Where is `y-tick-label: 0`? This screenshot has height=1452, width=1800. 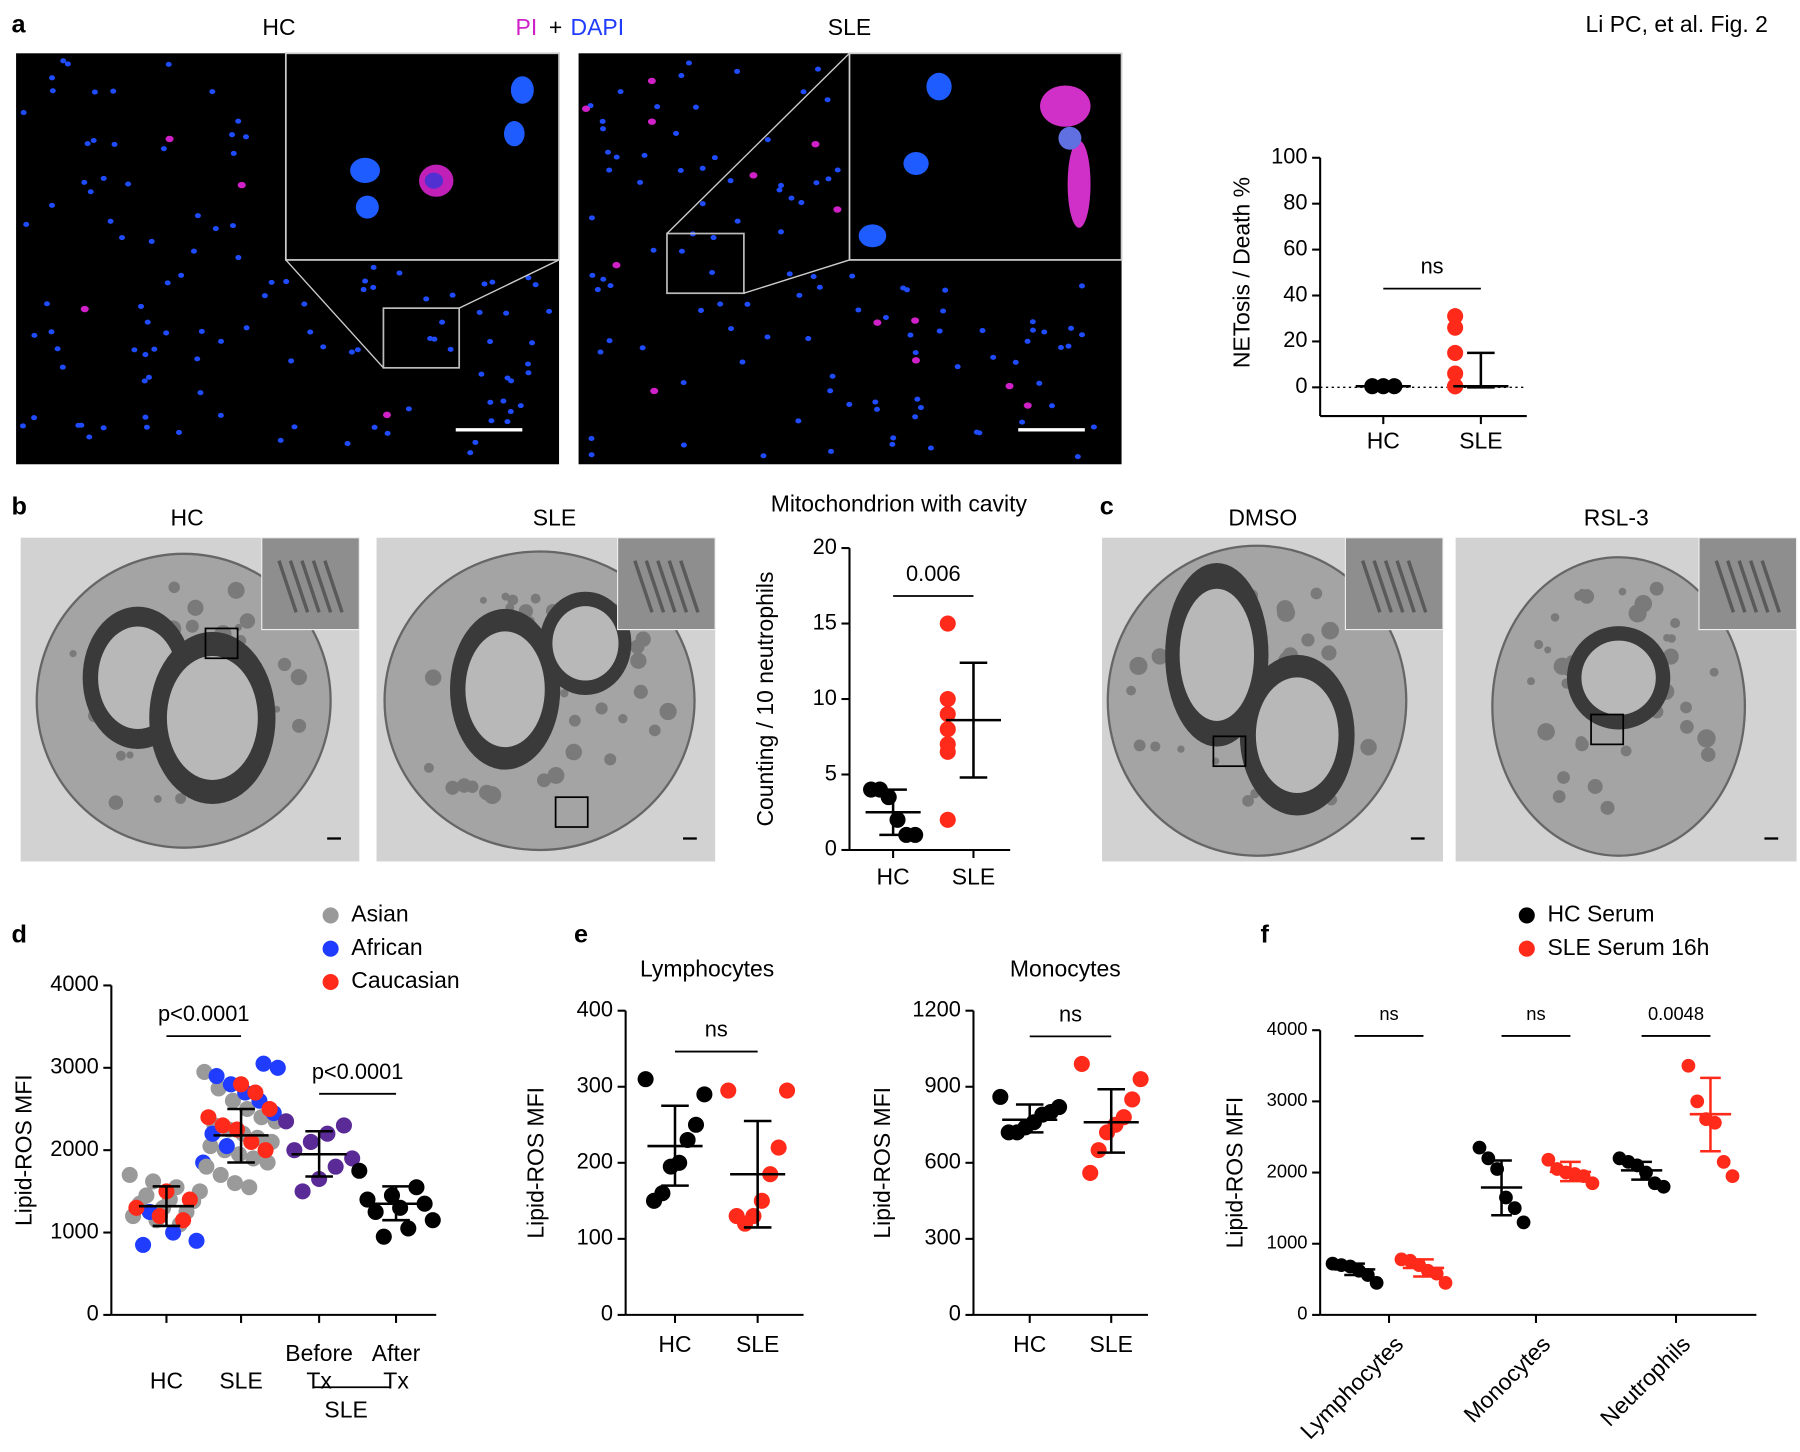 y-tick-label: 0 is located at coordinates (93, 1313).